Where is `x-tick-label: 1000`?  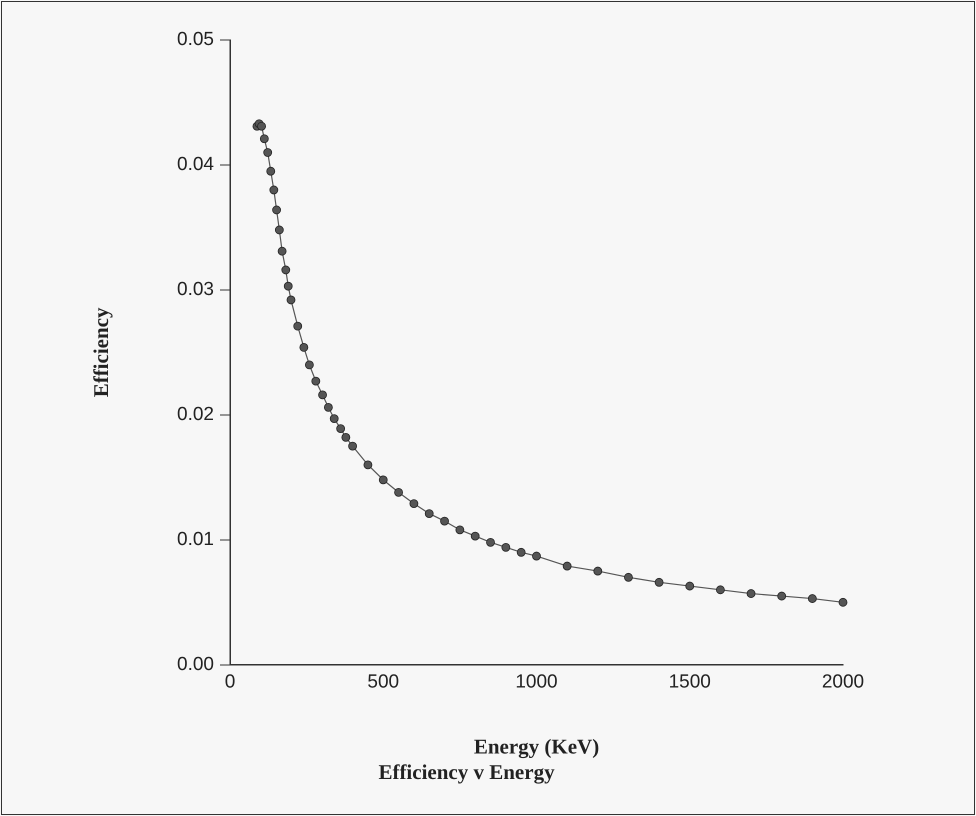
x-tick-label: 1000 is located at coordinates (536, 681).